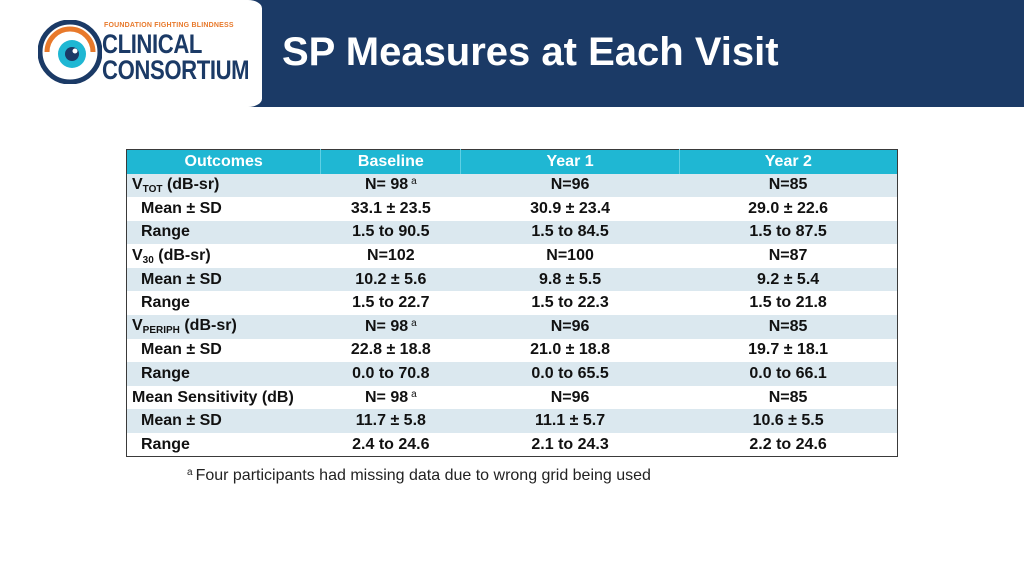 This screenshot has width=1024, height=576. I want to click on table-cell: 33.1 ± 23.5, so click(390, 209).